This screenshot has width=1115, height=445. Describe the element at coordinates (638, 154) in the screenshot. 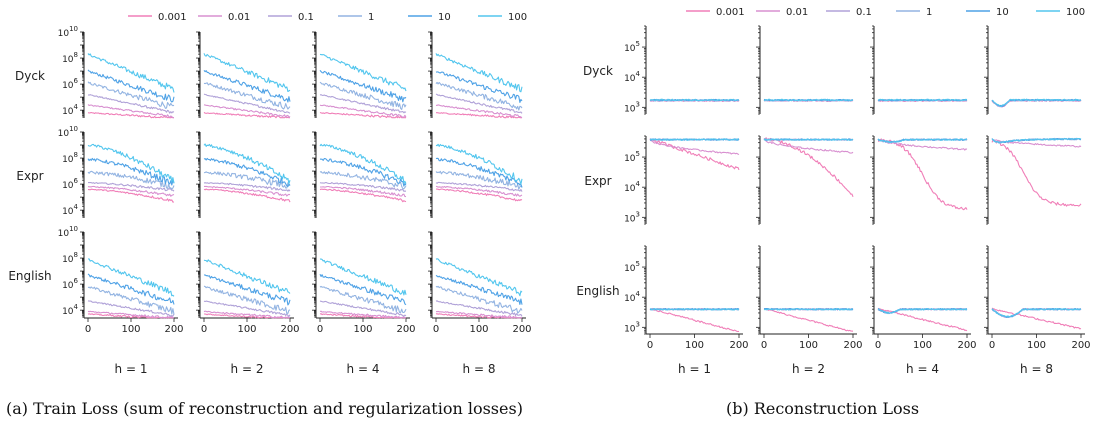

I see `exponent: 5` at that location.